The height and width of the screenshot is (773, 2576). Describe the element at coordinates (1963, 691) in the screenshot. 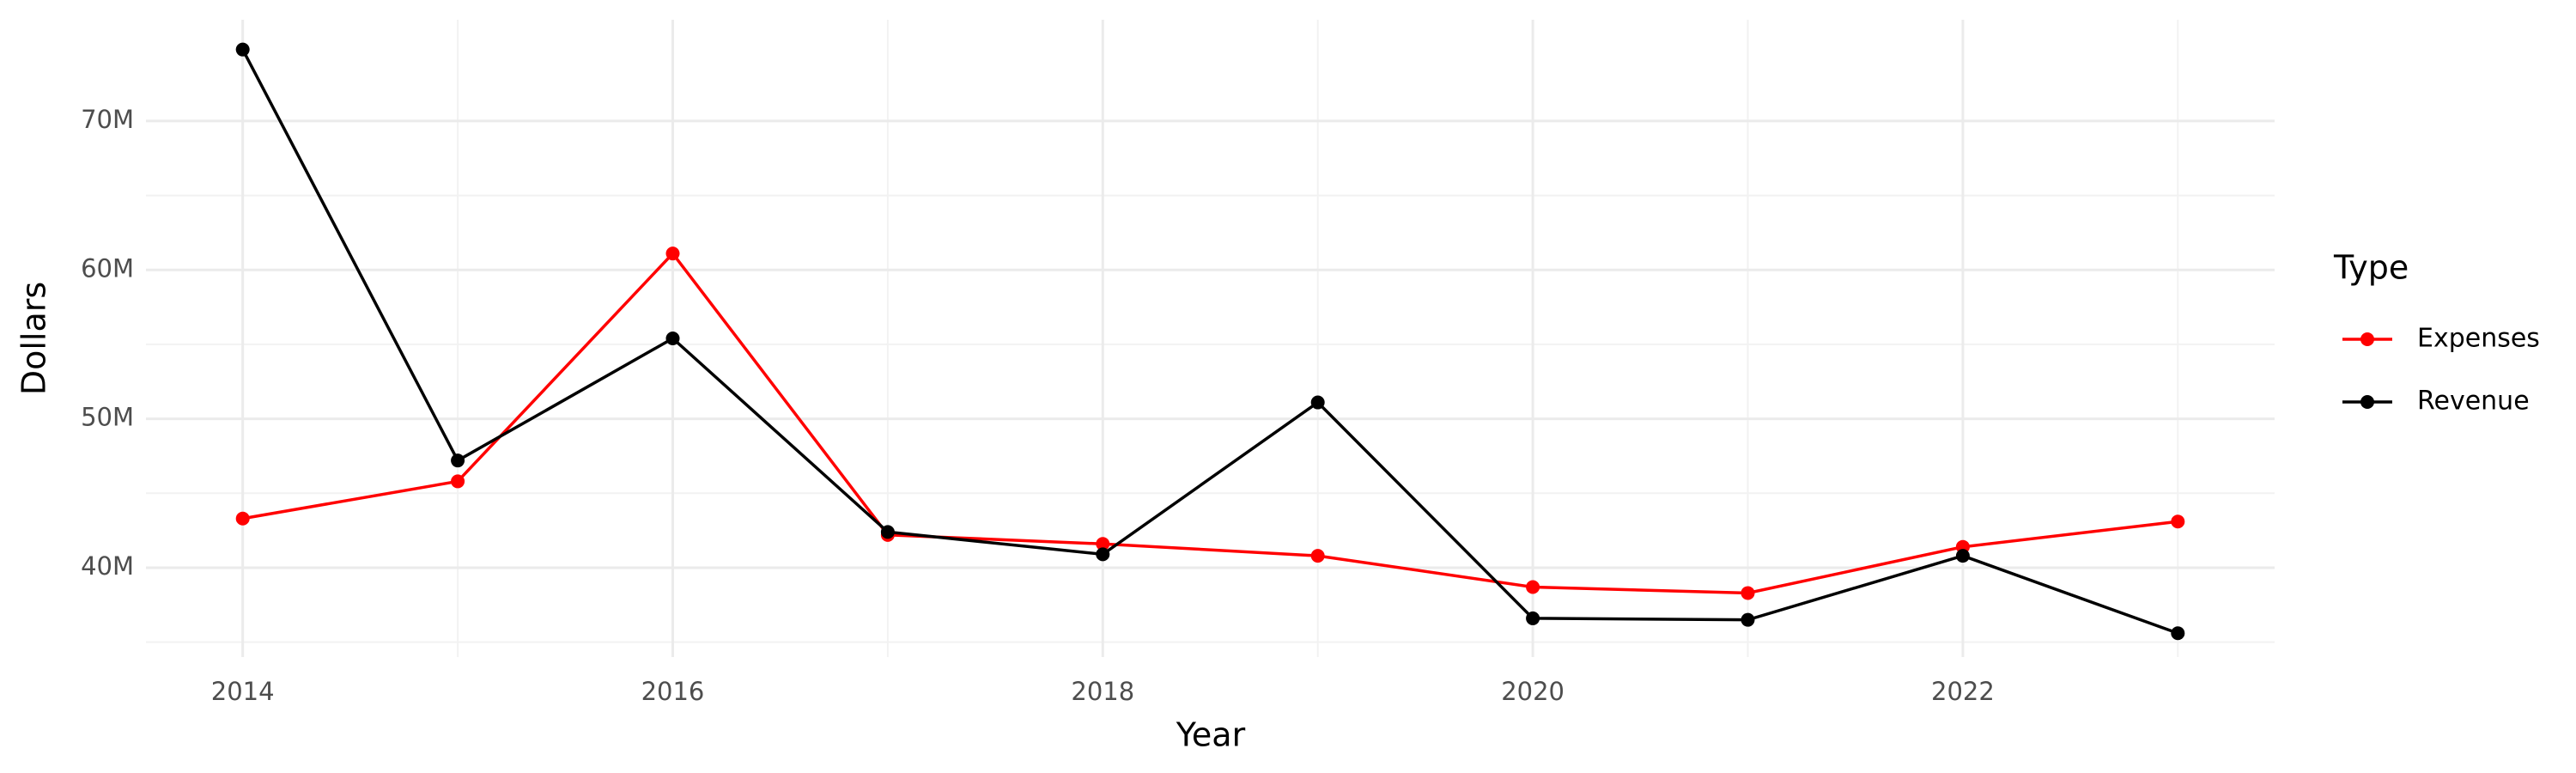

I see `x-tick-label: 2022` at that location.